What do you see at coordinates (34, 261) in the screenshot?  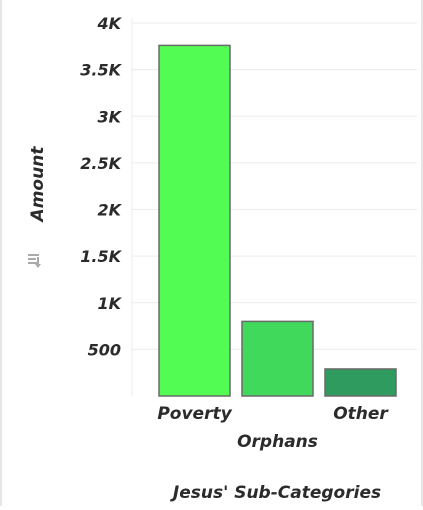 I see `sort-options-icon` at bounding box center [34, 261].